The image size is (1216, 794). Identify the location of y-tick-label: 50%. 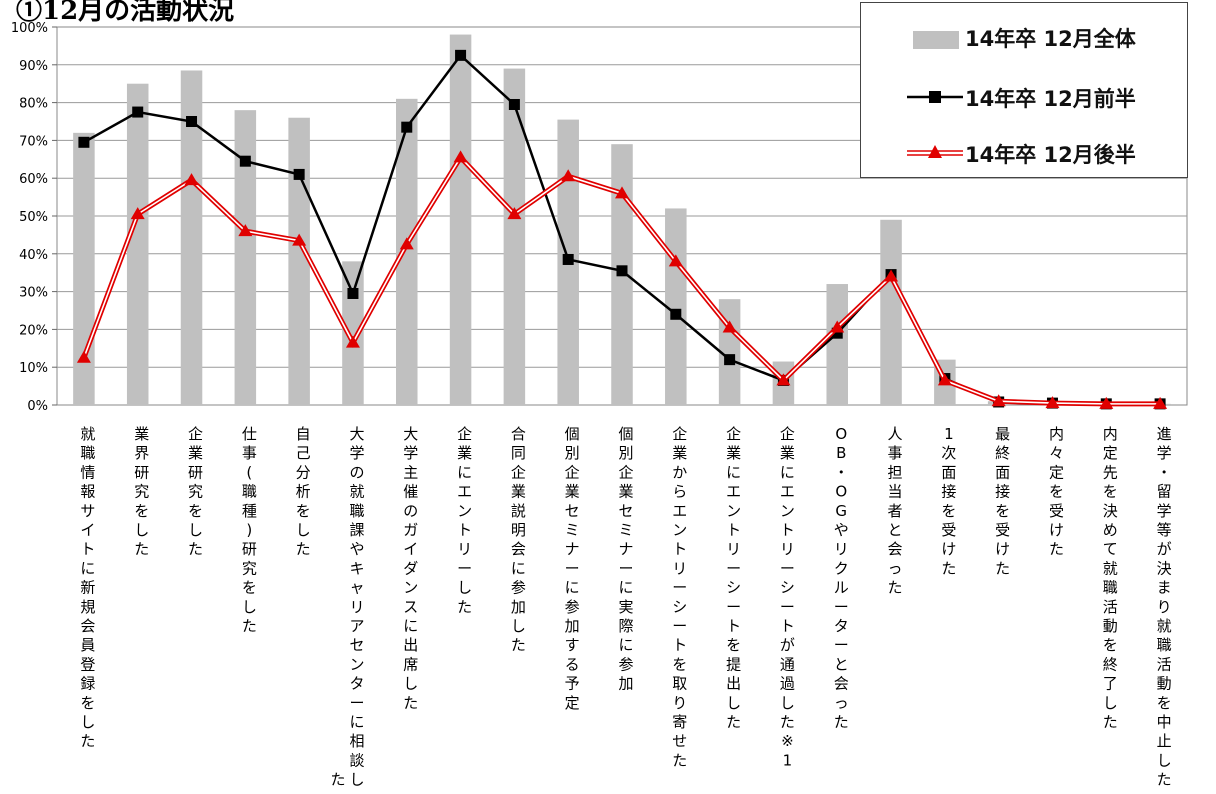
(33, 217).